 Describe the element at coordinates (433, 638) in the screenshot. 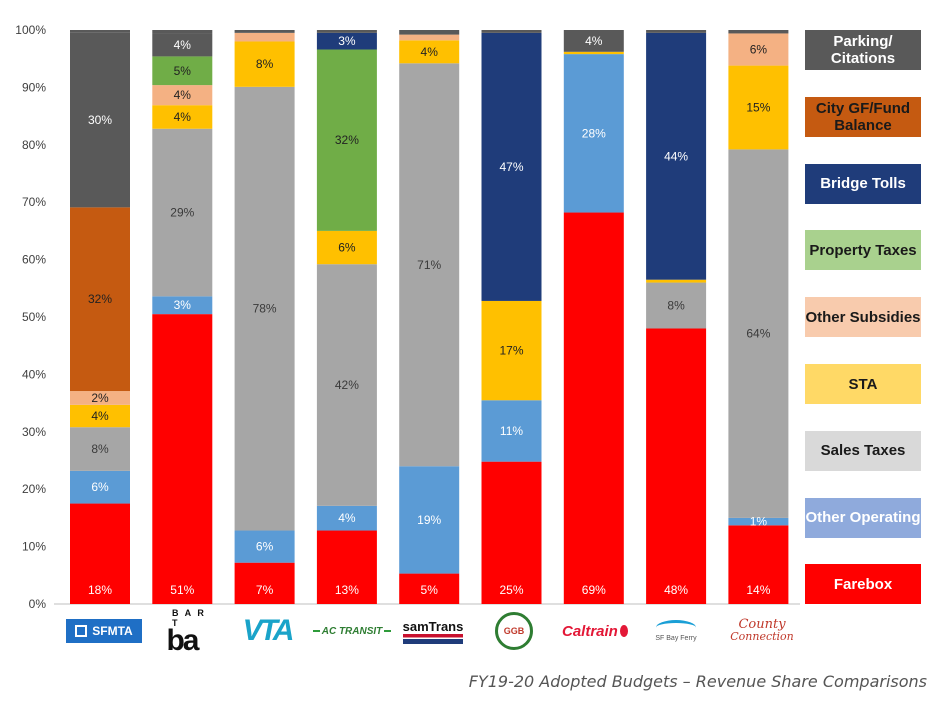

I see `samtrans-stripes-icon` at that location.